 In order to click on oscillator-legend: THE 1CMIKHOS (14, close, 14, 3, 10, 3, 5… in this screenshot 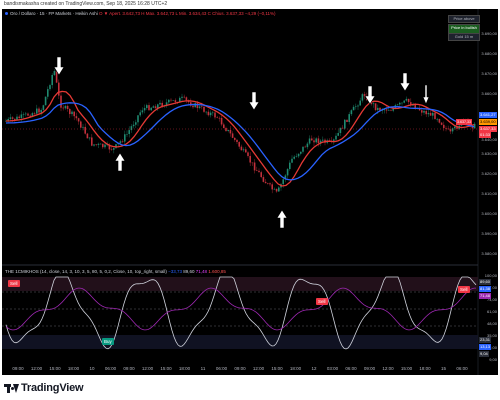, I will do `click(115, 271)`.